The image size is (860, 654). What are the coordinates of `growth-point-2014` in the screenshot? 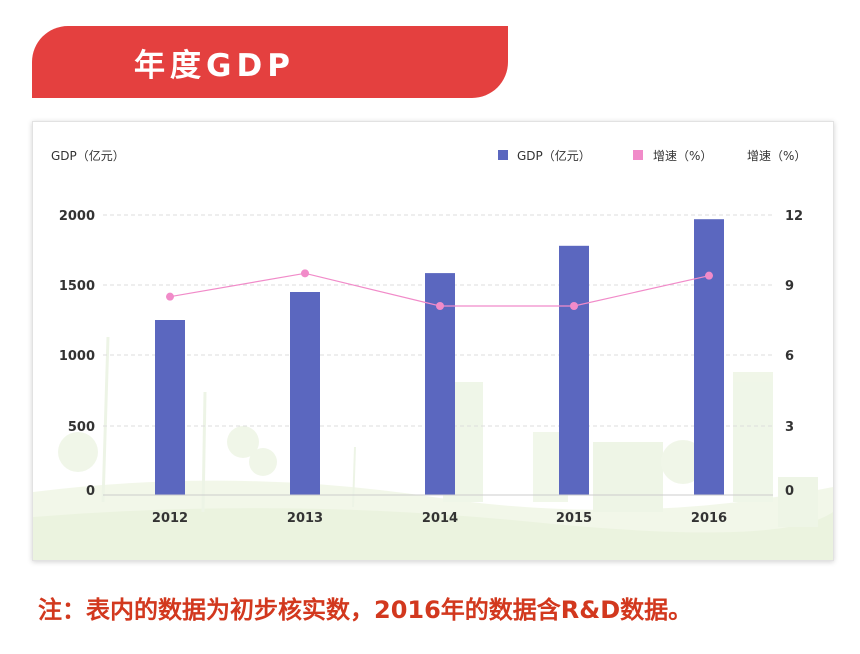 It's located at (440, 306).